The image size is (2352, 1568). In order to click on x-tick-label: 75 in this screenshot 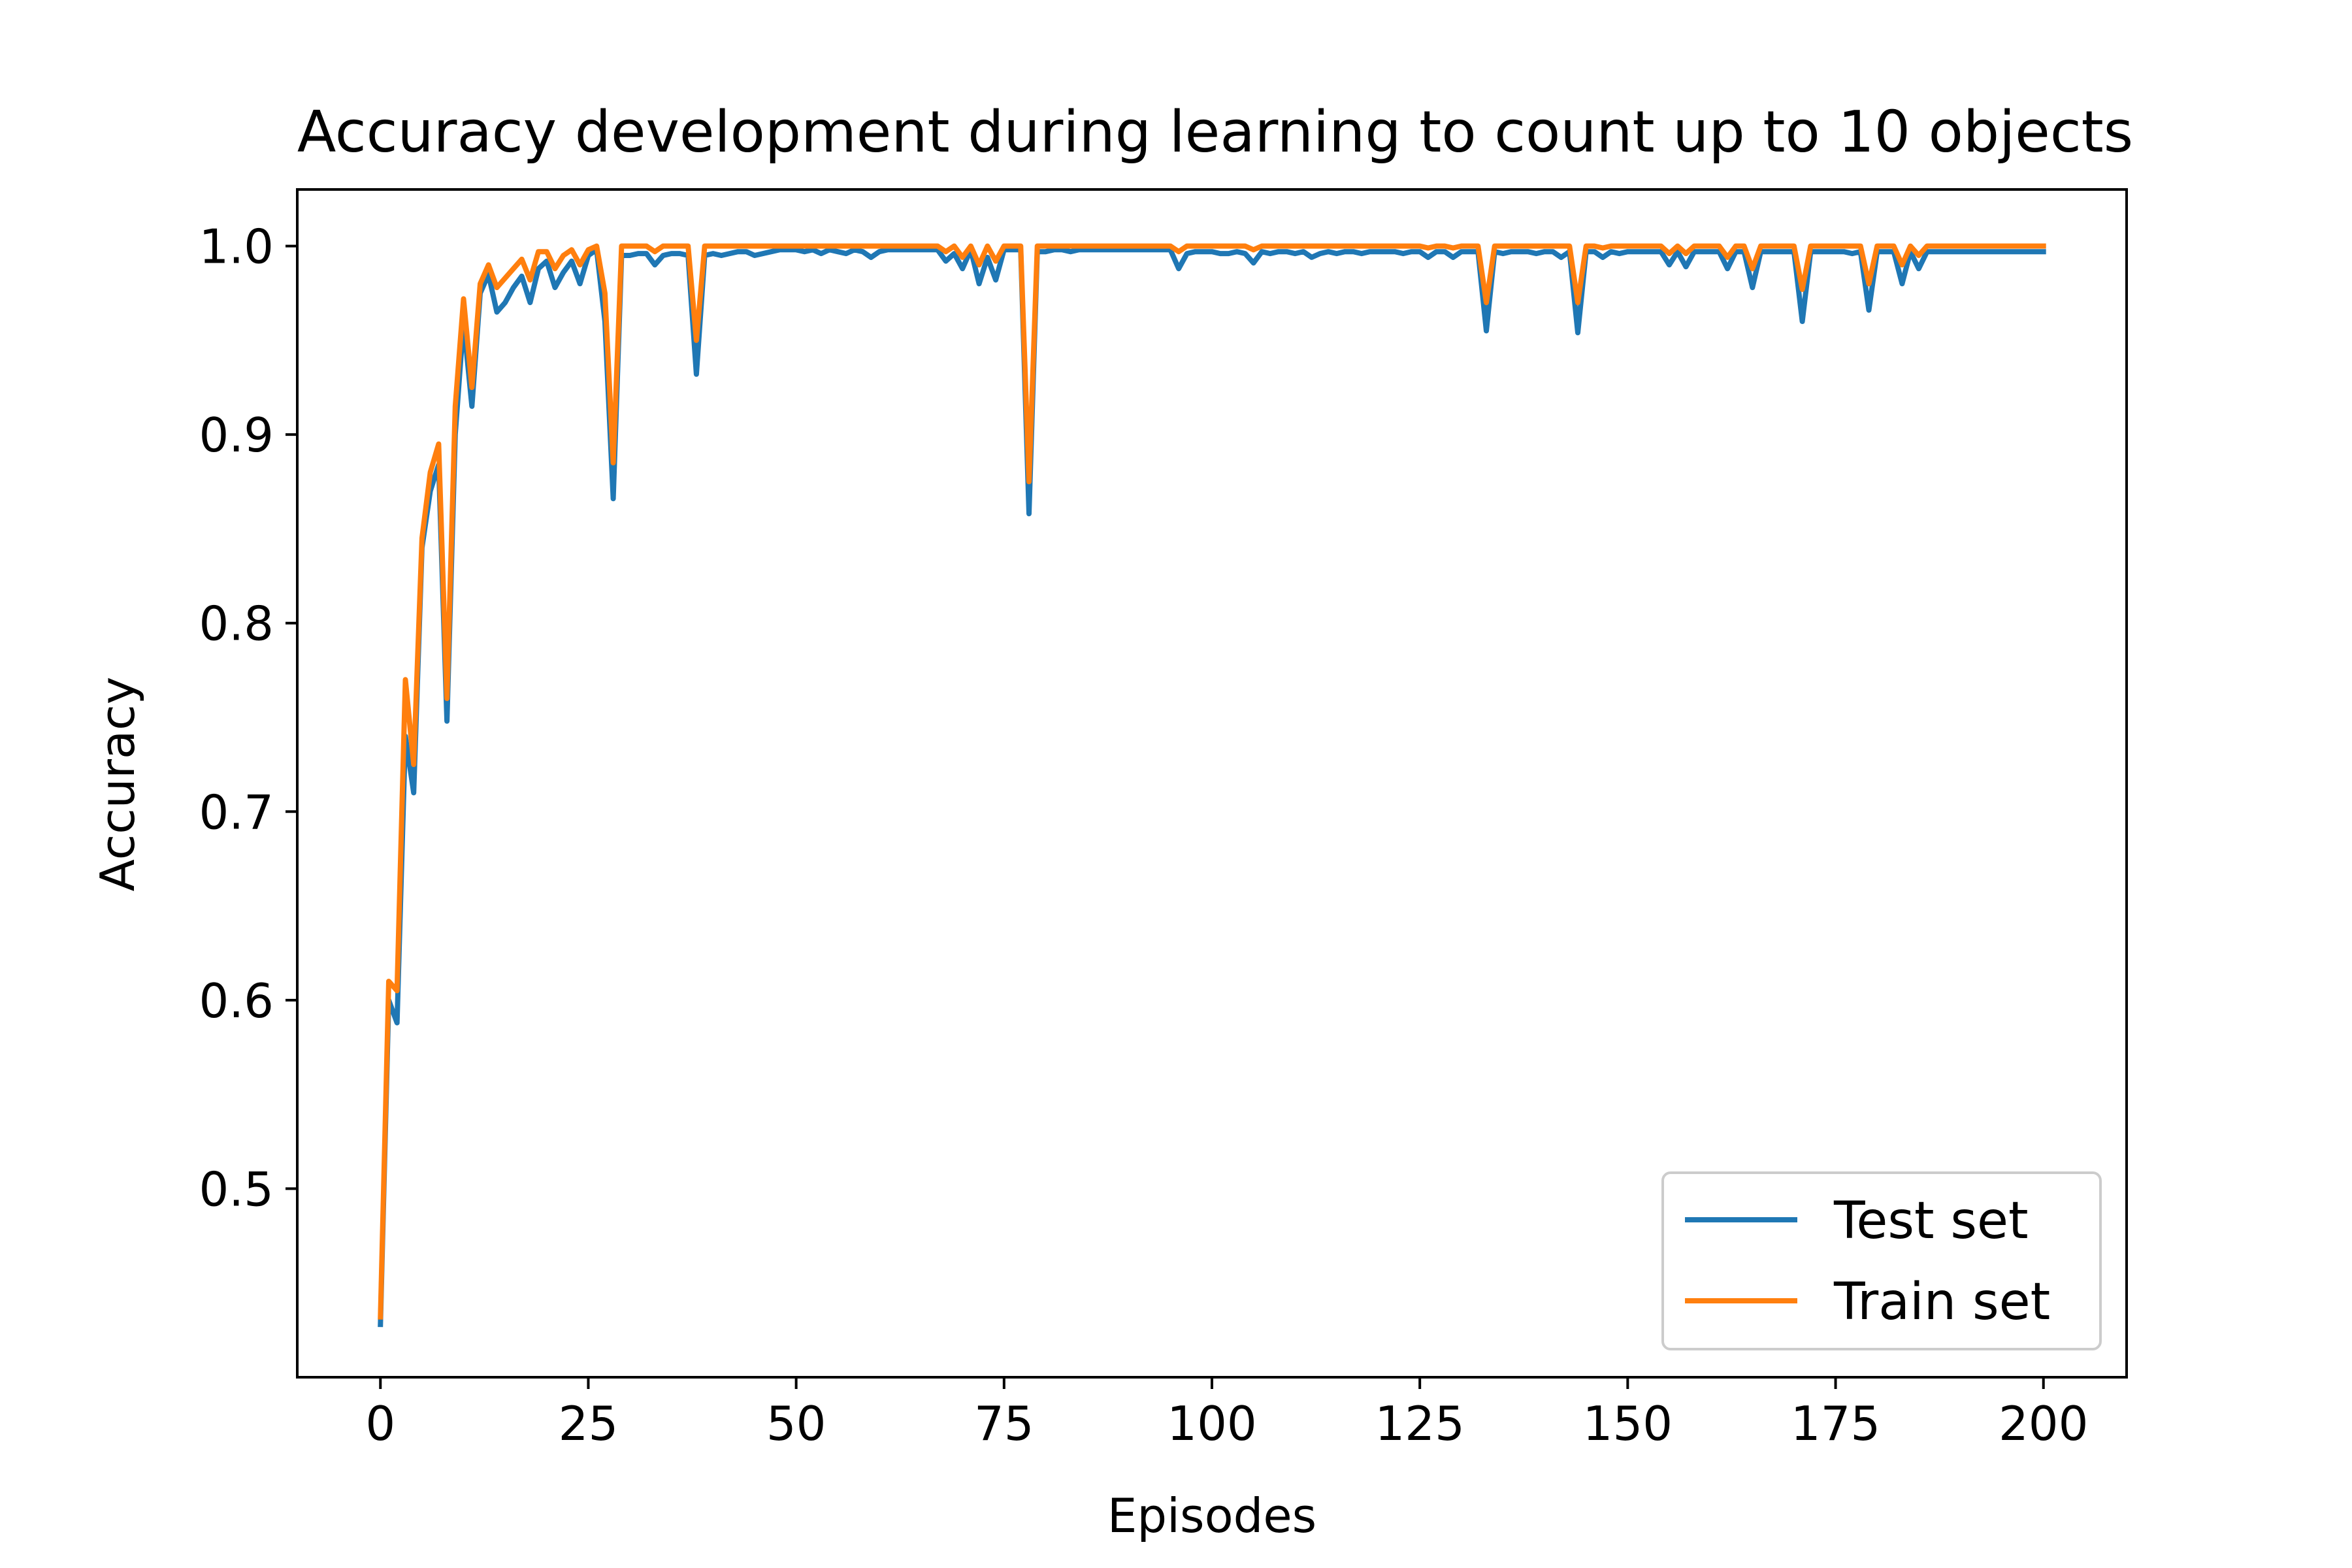, I will do `click(1004, 1423)`.